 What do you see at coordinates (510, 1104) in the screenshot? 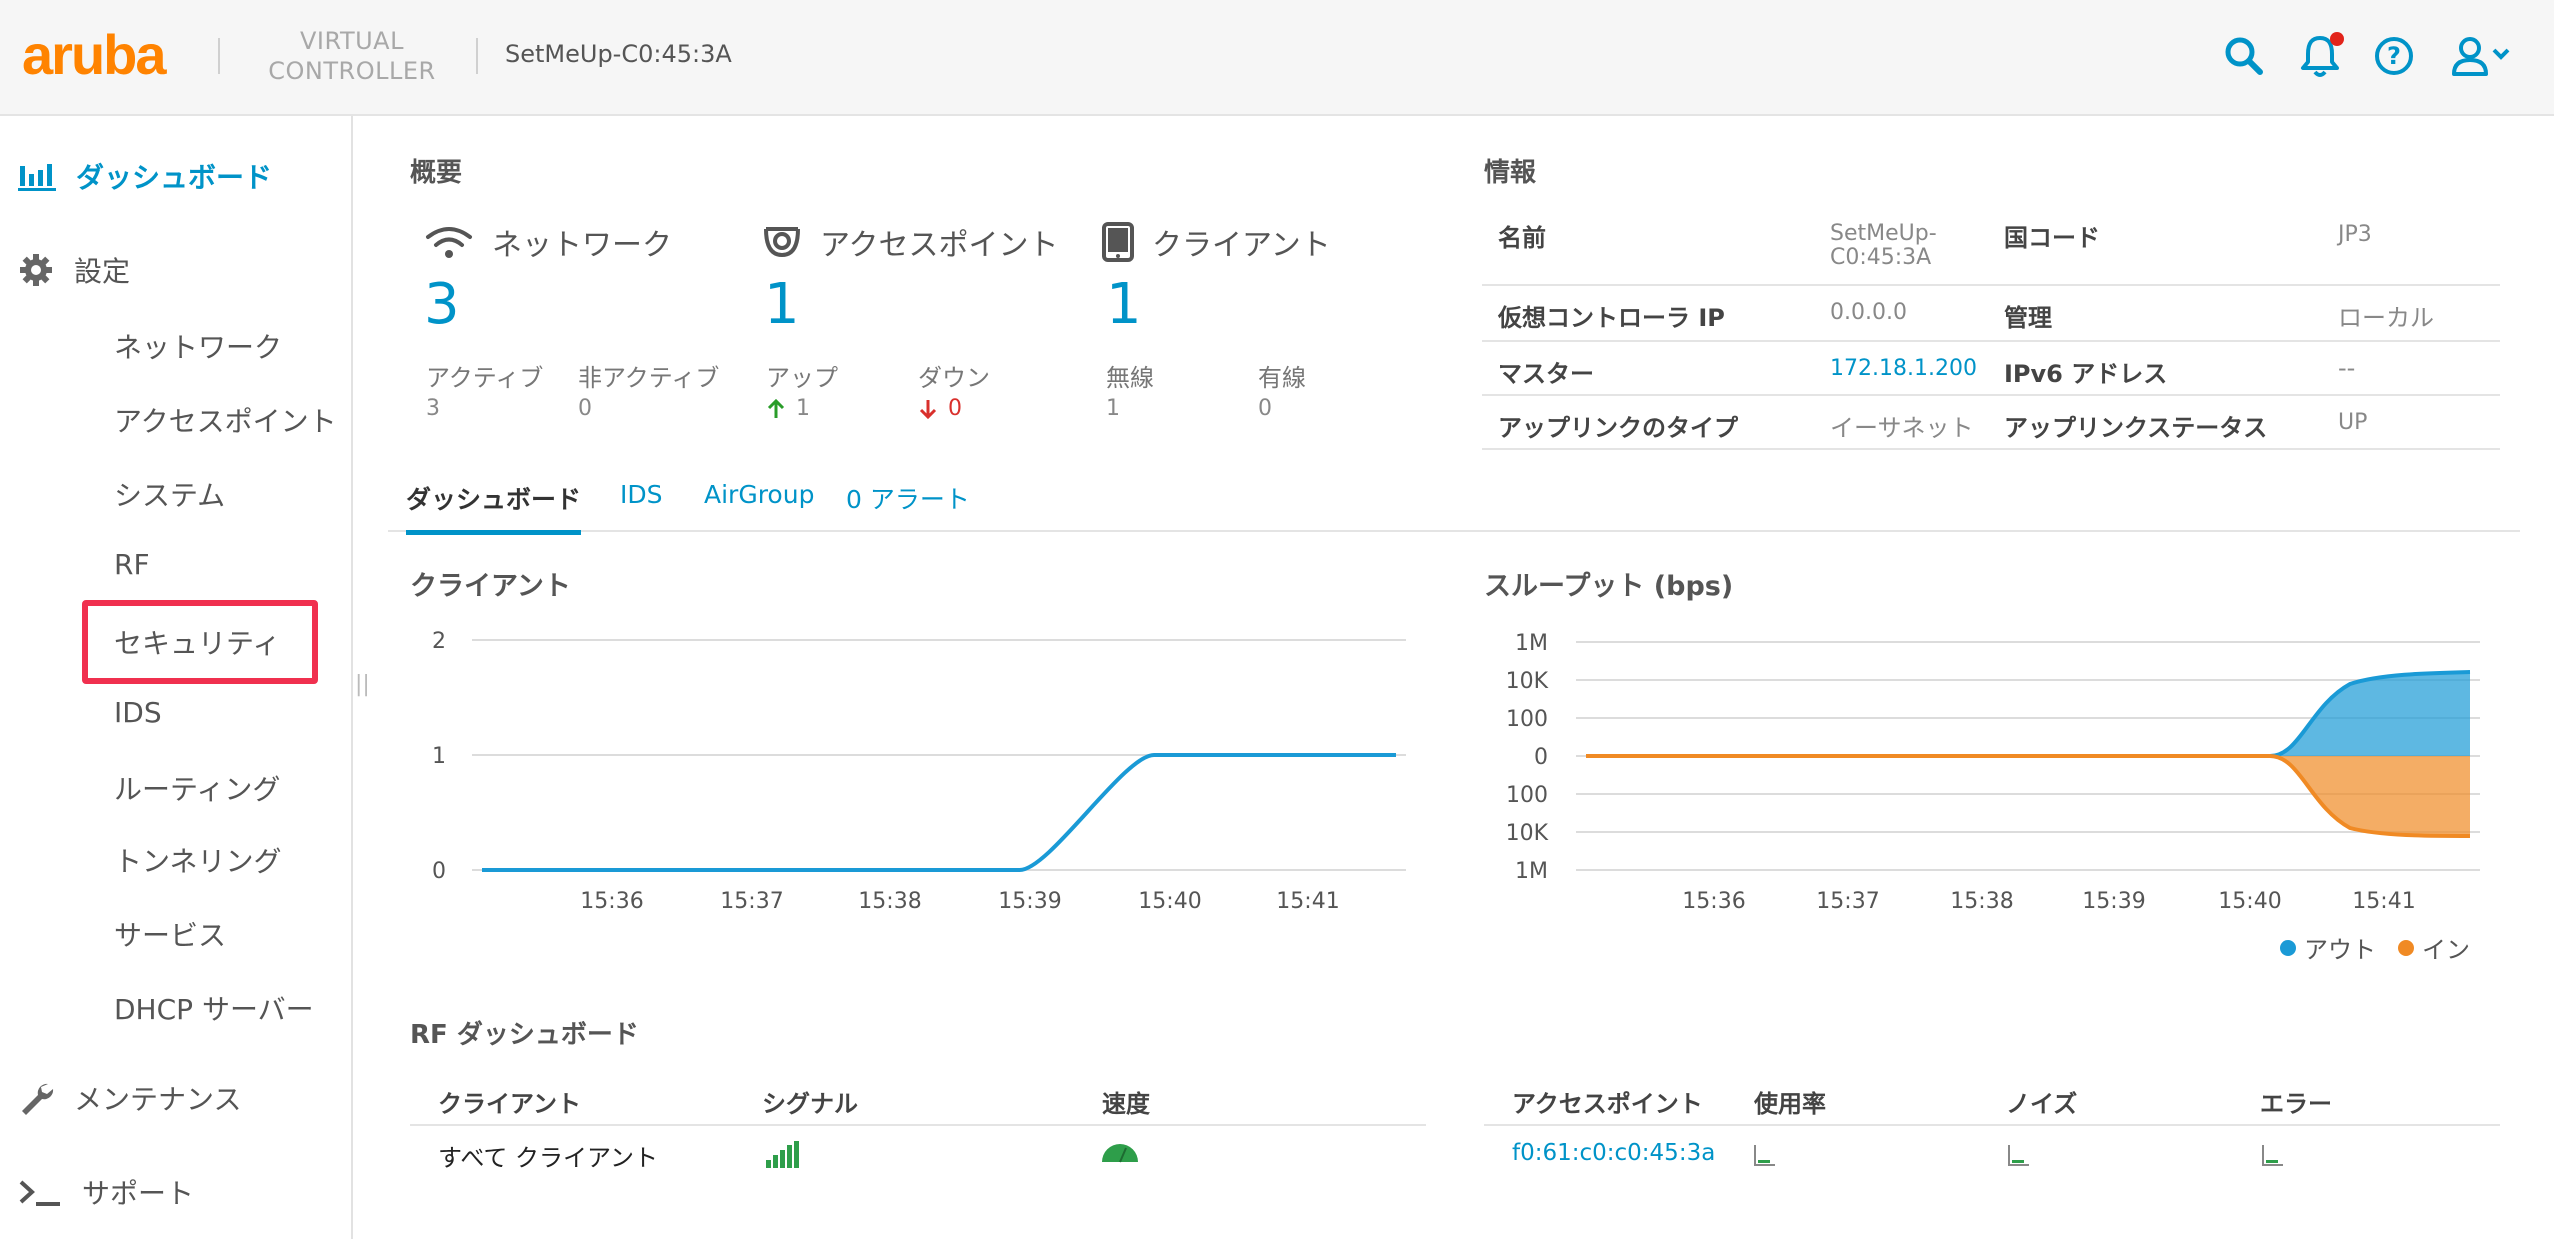
I see `rf-header-client: クライアント` at bounding box center [510, 1104].